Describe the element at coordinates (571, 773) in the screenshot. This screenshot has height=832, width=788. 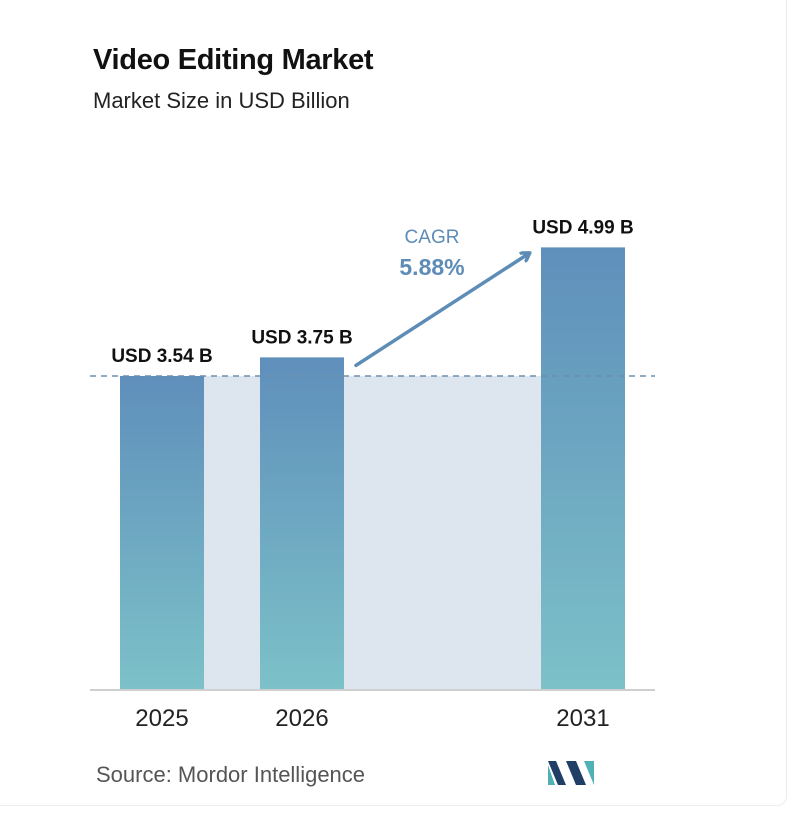
I see `mordor-intelligence-logo-icon` at that location.